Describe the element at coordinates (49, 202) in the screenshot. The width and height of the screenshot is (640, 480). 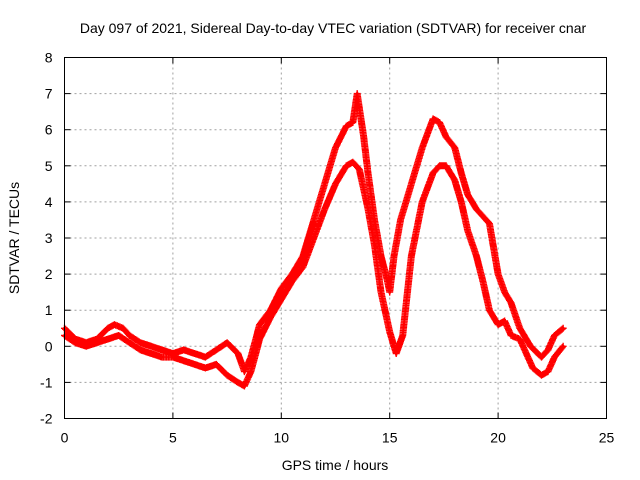
I see `y-tick-label: 4` at that location.